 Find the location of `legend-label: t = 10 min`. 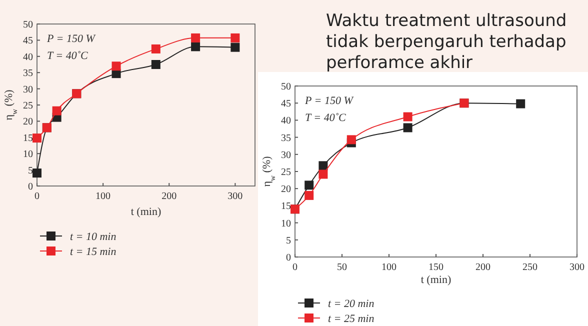

legend-label: t = 10 min is located at coordinates (93, 236).